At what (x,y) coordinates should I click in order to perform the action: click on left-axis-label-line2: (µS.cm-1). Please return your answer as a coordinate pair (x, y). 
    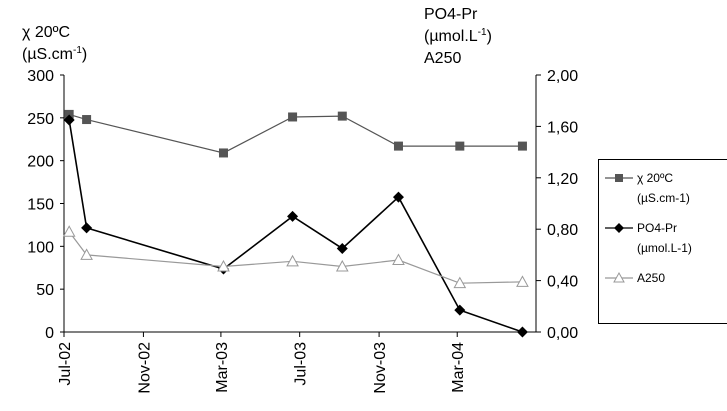
    Looking at the image, I should click on (55, 54).